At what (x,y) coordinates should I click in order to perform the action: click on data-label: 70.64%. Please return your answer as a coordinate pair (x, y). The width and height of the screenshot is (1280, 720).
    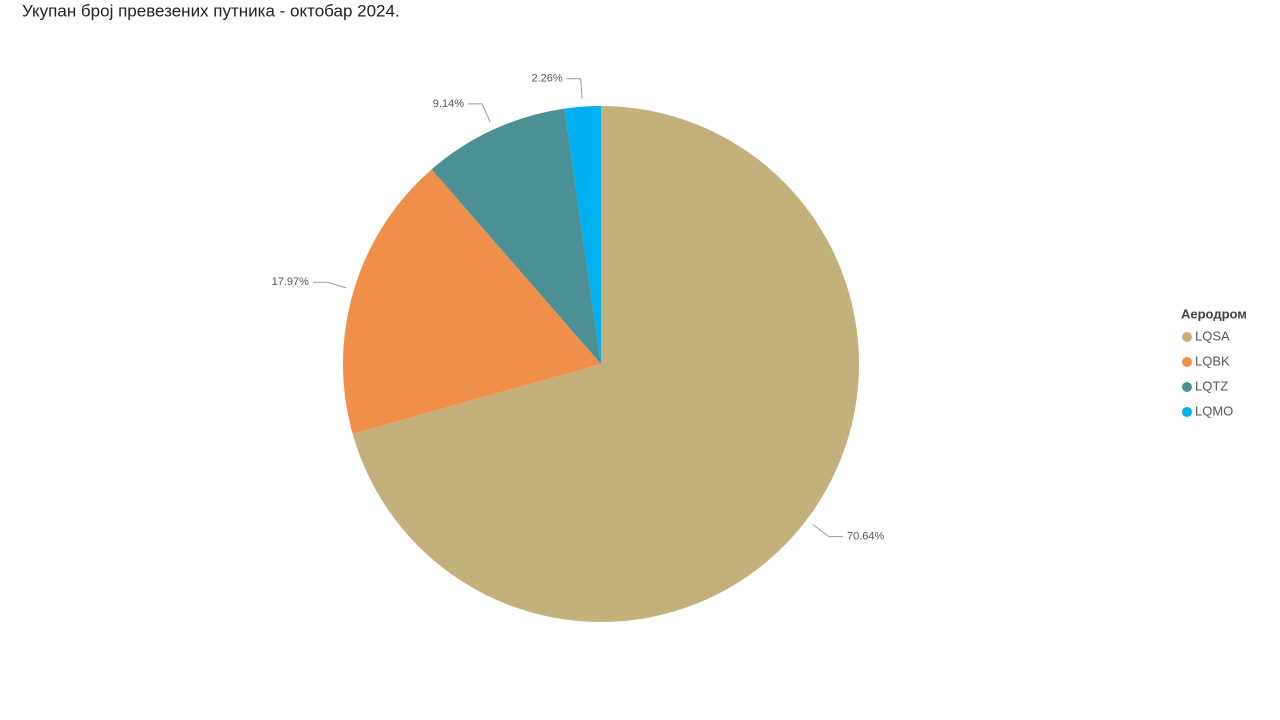
    Looking at the image, I should click on (866, 537).